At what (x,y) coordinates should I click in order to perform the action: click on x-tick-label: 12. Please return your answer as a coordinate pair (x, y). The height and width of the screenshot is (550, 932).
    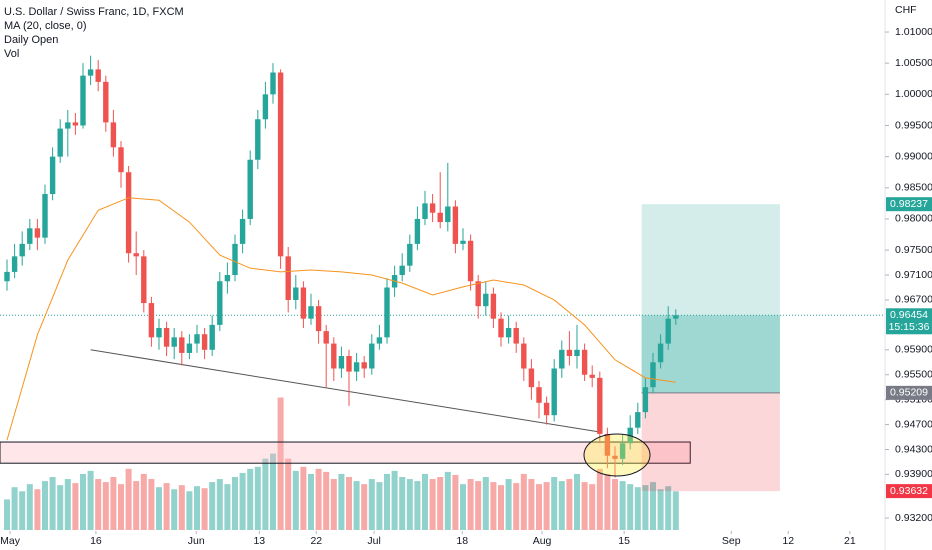
    Looking at the image, I should click on (788, 541).